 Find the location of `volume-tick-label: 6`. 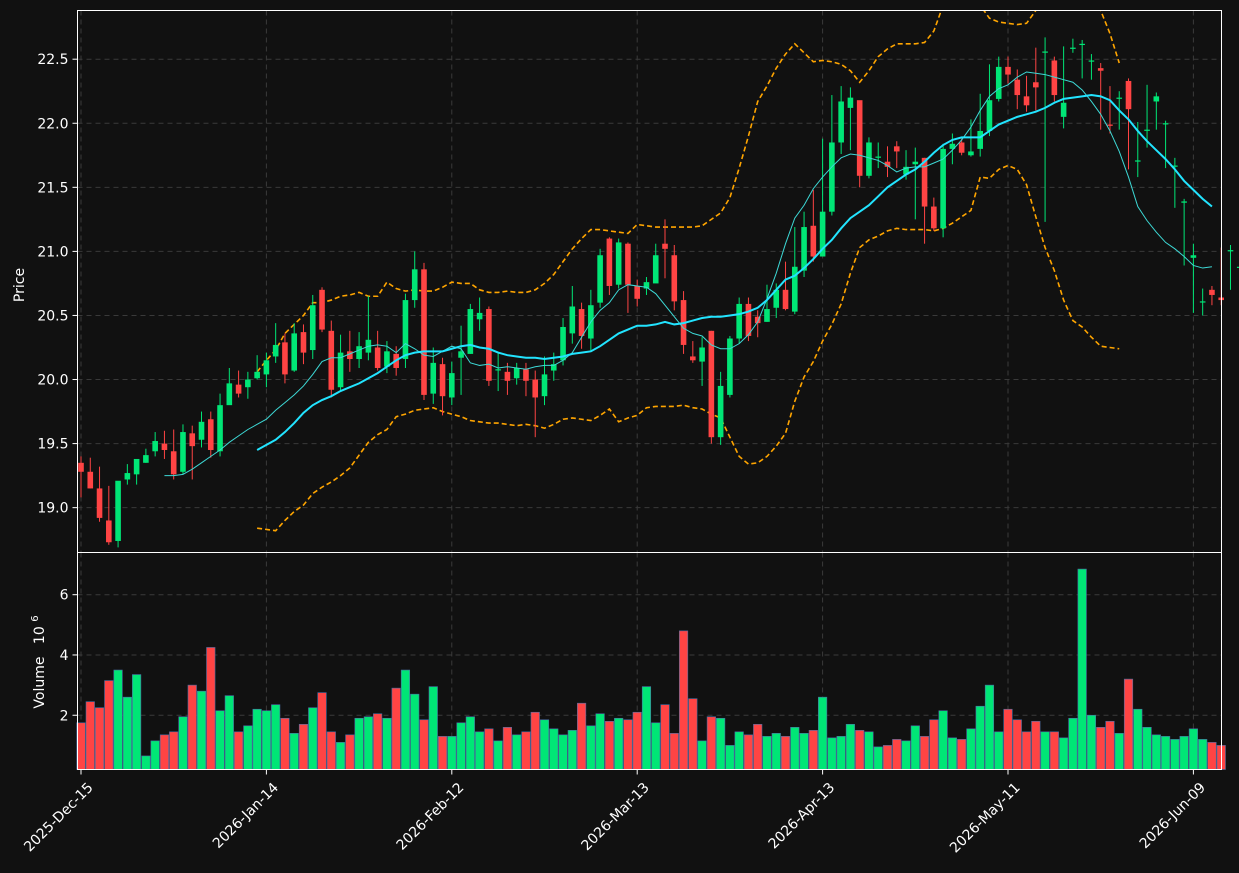

volume-tick-label: 6 is located at coordinates (64, 596).